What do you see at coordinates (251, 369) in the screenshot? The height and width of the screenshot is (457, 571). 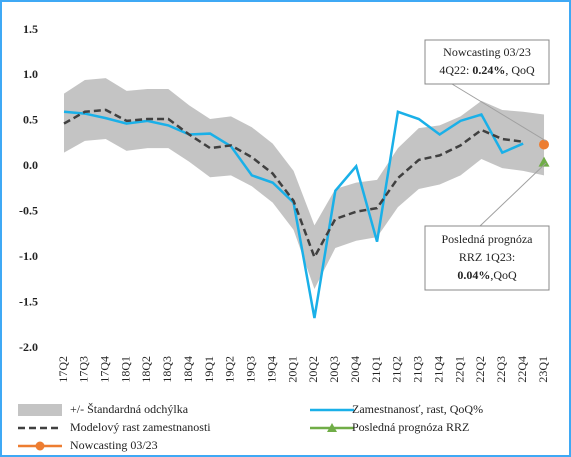 I see `x-tick-label: 19Q3` at bounding box center [251, 369].